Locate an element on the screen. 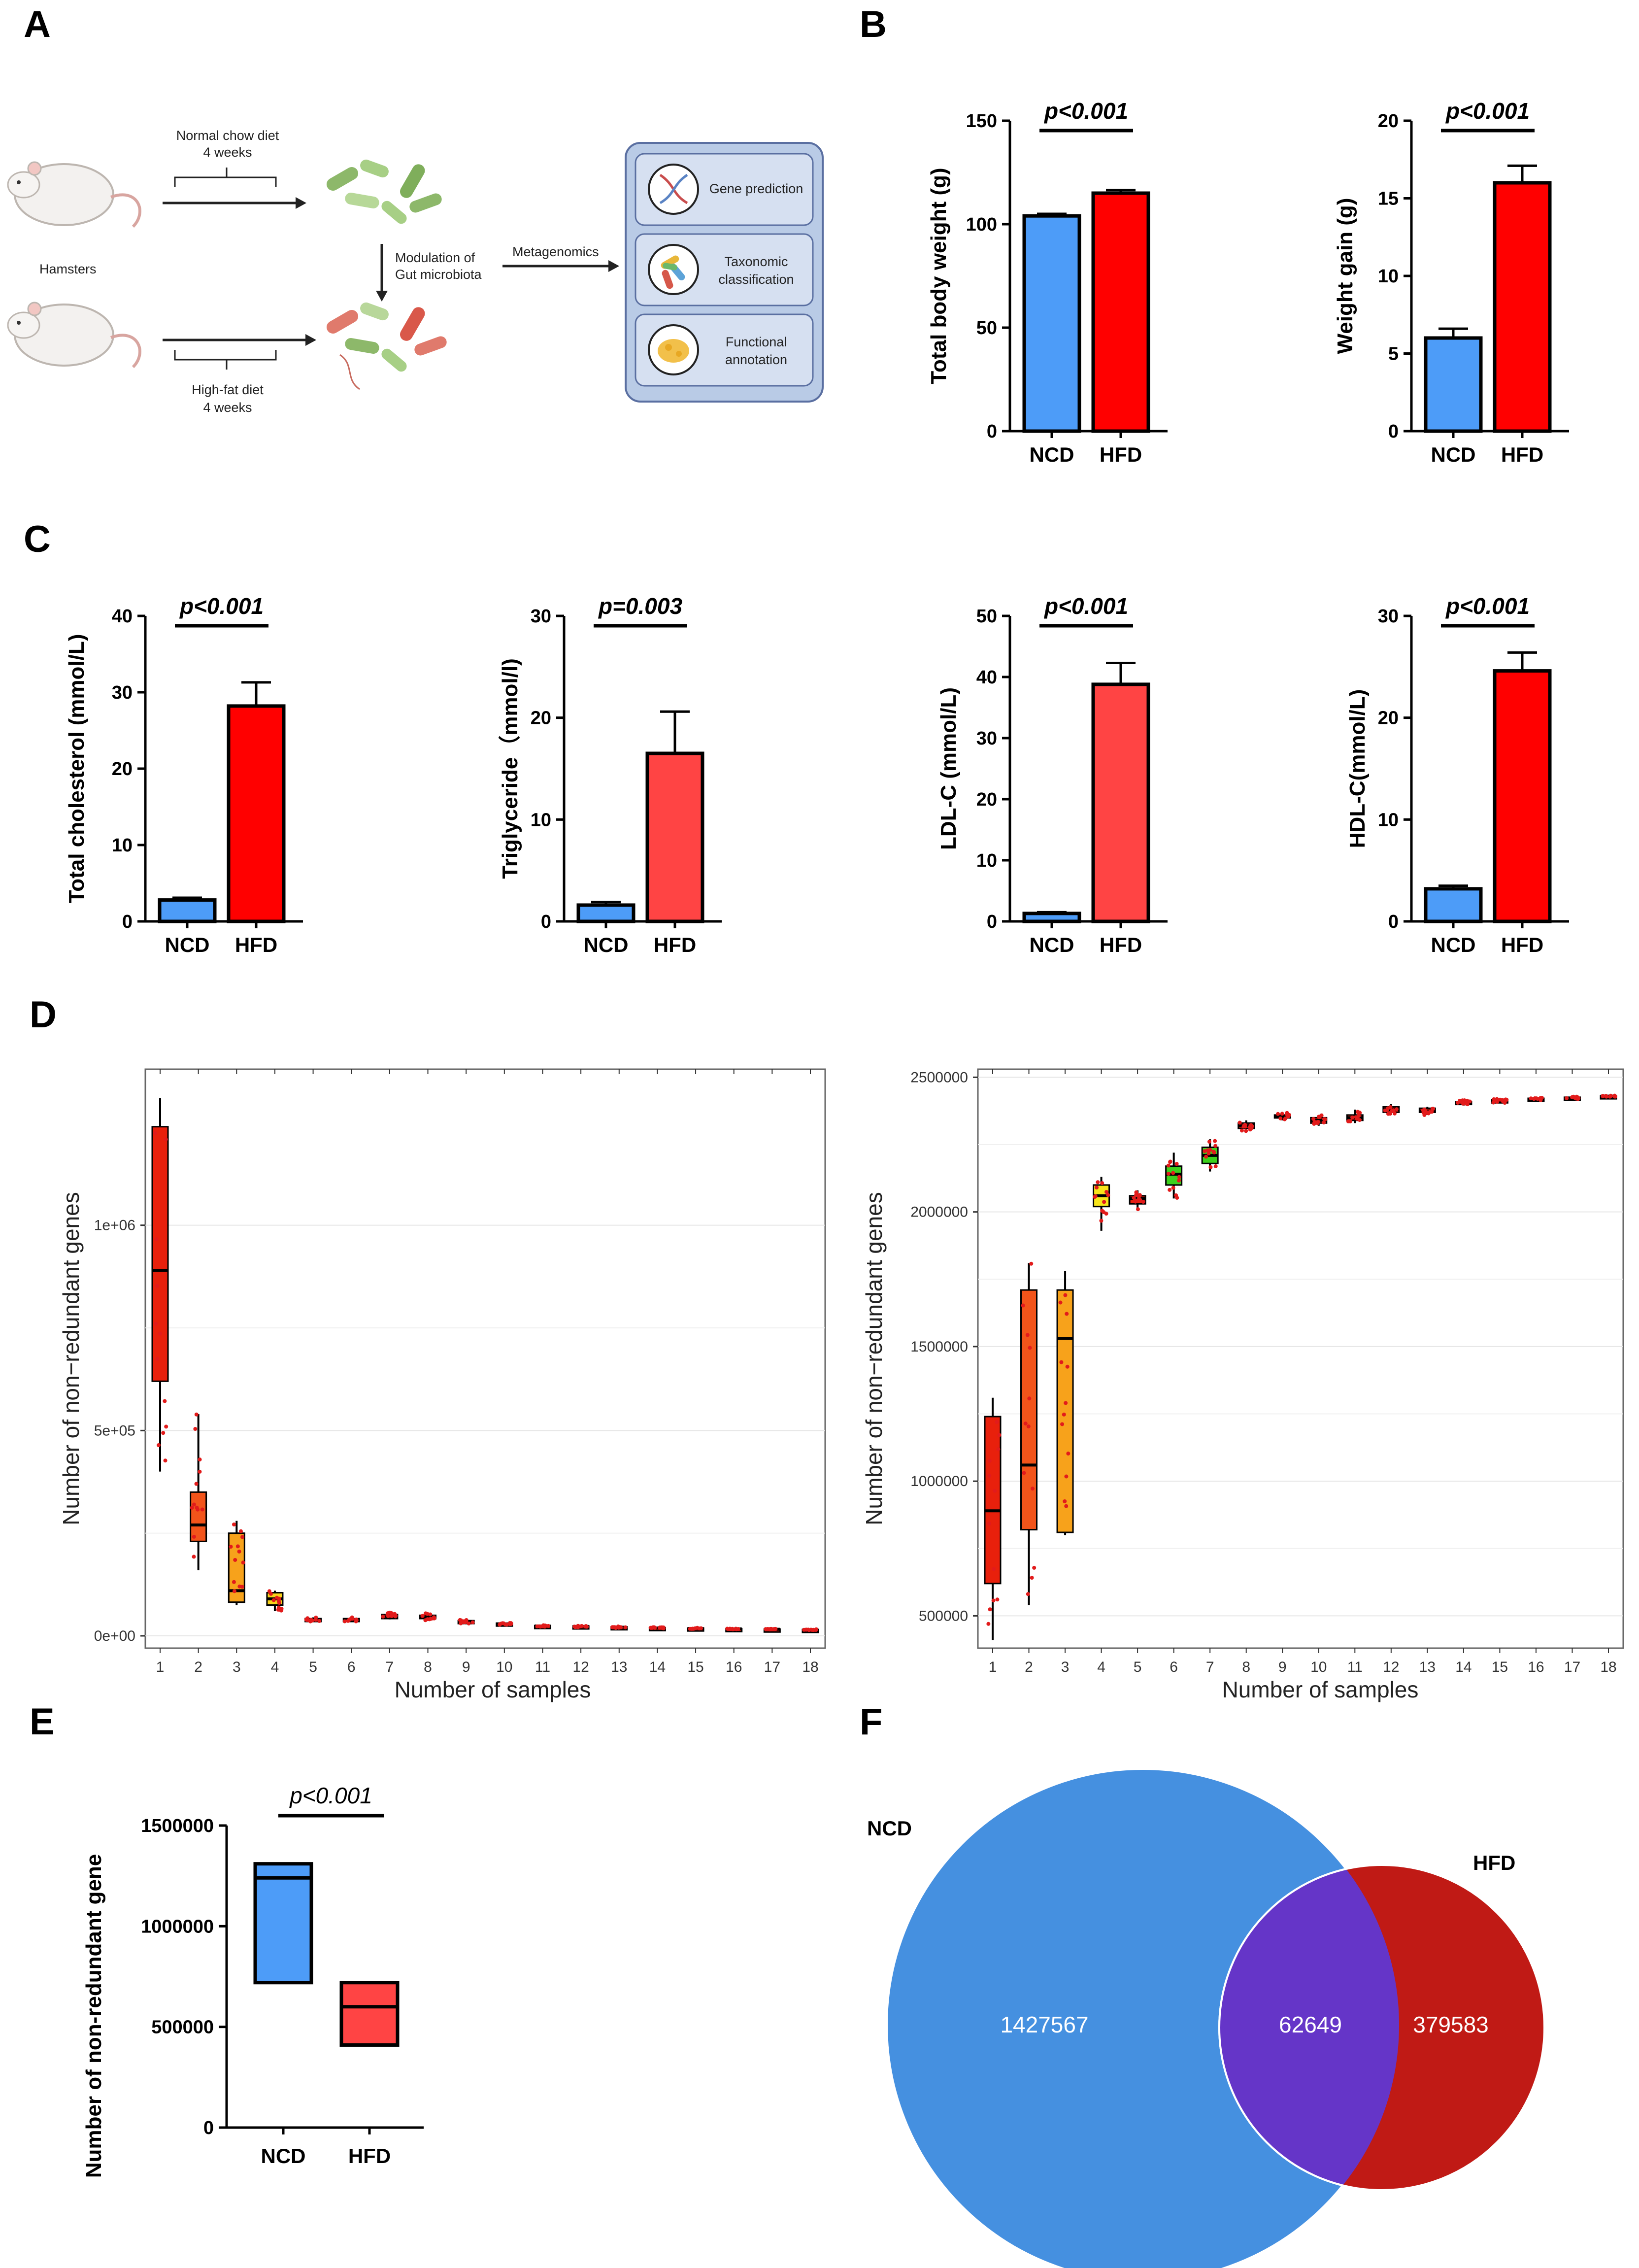 Image resolution: width=1639 pixels, height=2268 pixels. panel-label-c: C is located at coordinates (37, 539).